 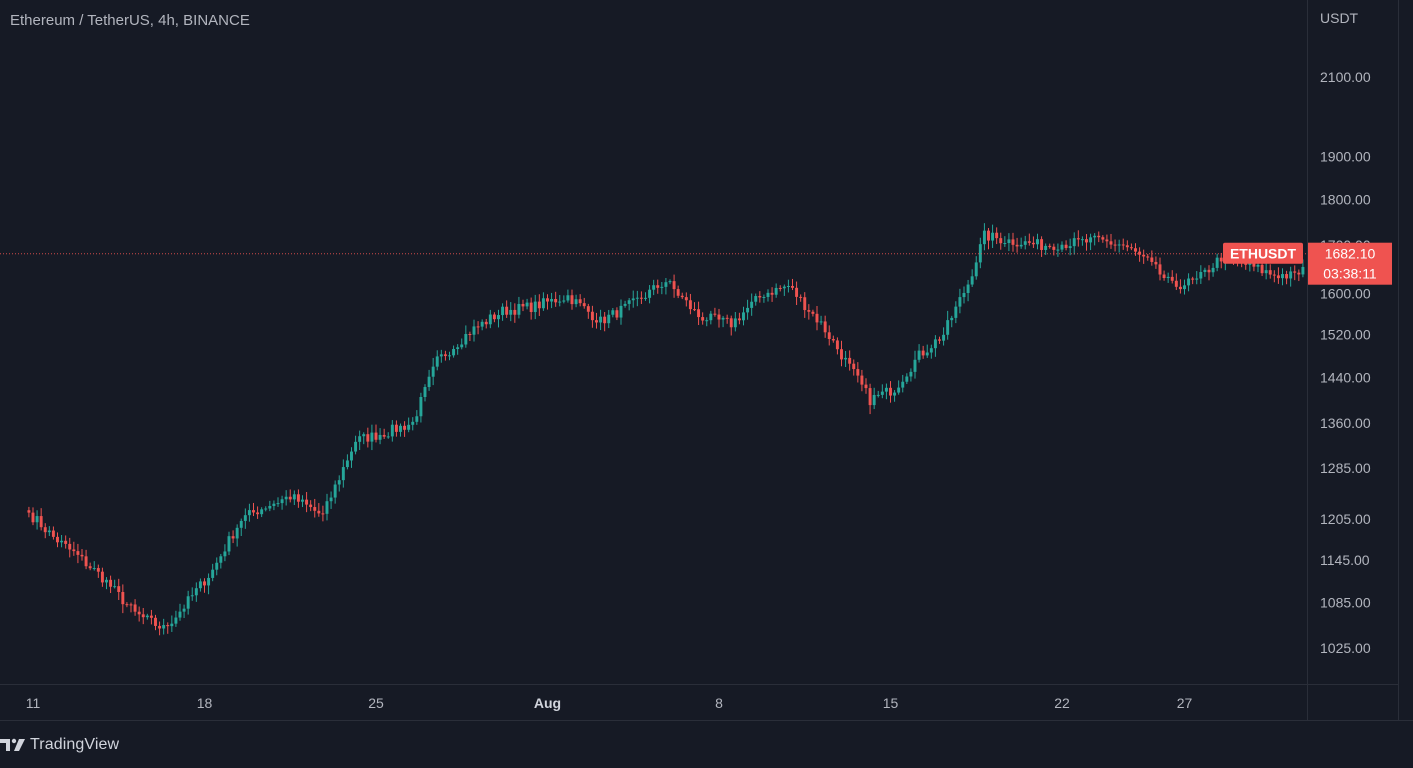 I want to click on symbol-badge: ETHUSDT, so click(x=1263, y=253).